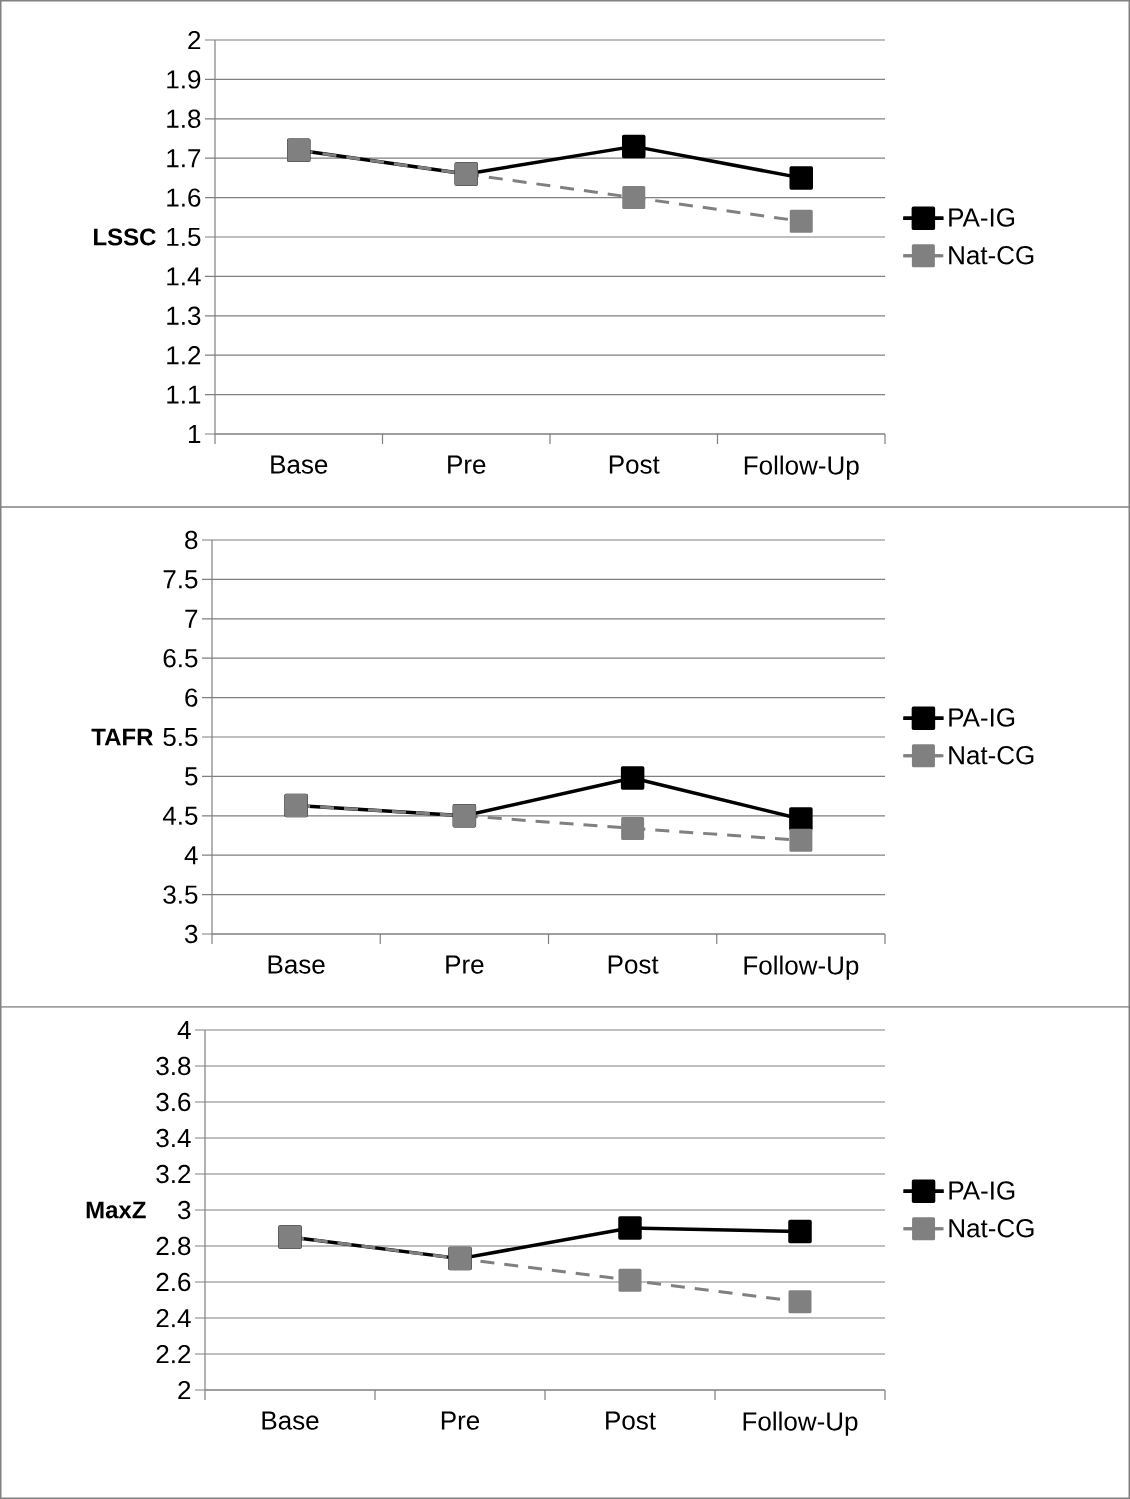 The width and height of the screenshot is (1130, 1499). Describe the element at coordinates (194, 434) in the screenshot. I see `y-tick-label: 1` at that location.